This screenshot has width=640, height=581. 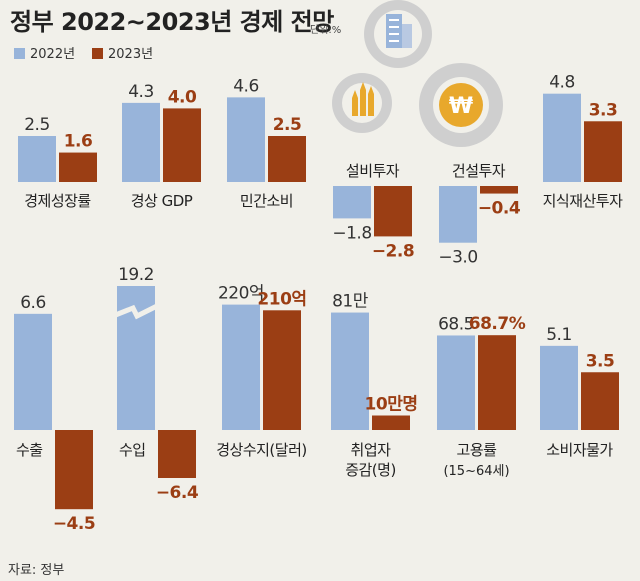 What do you see at coordinates (562, 83) in the screenshot?
I see `value-label-ip-investment-2022: 4.8` at bounding box center [562, 83].